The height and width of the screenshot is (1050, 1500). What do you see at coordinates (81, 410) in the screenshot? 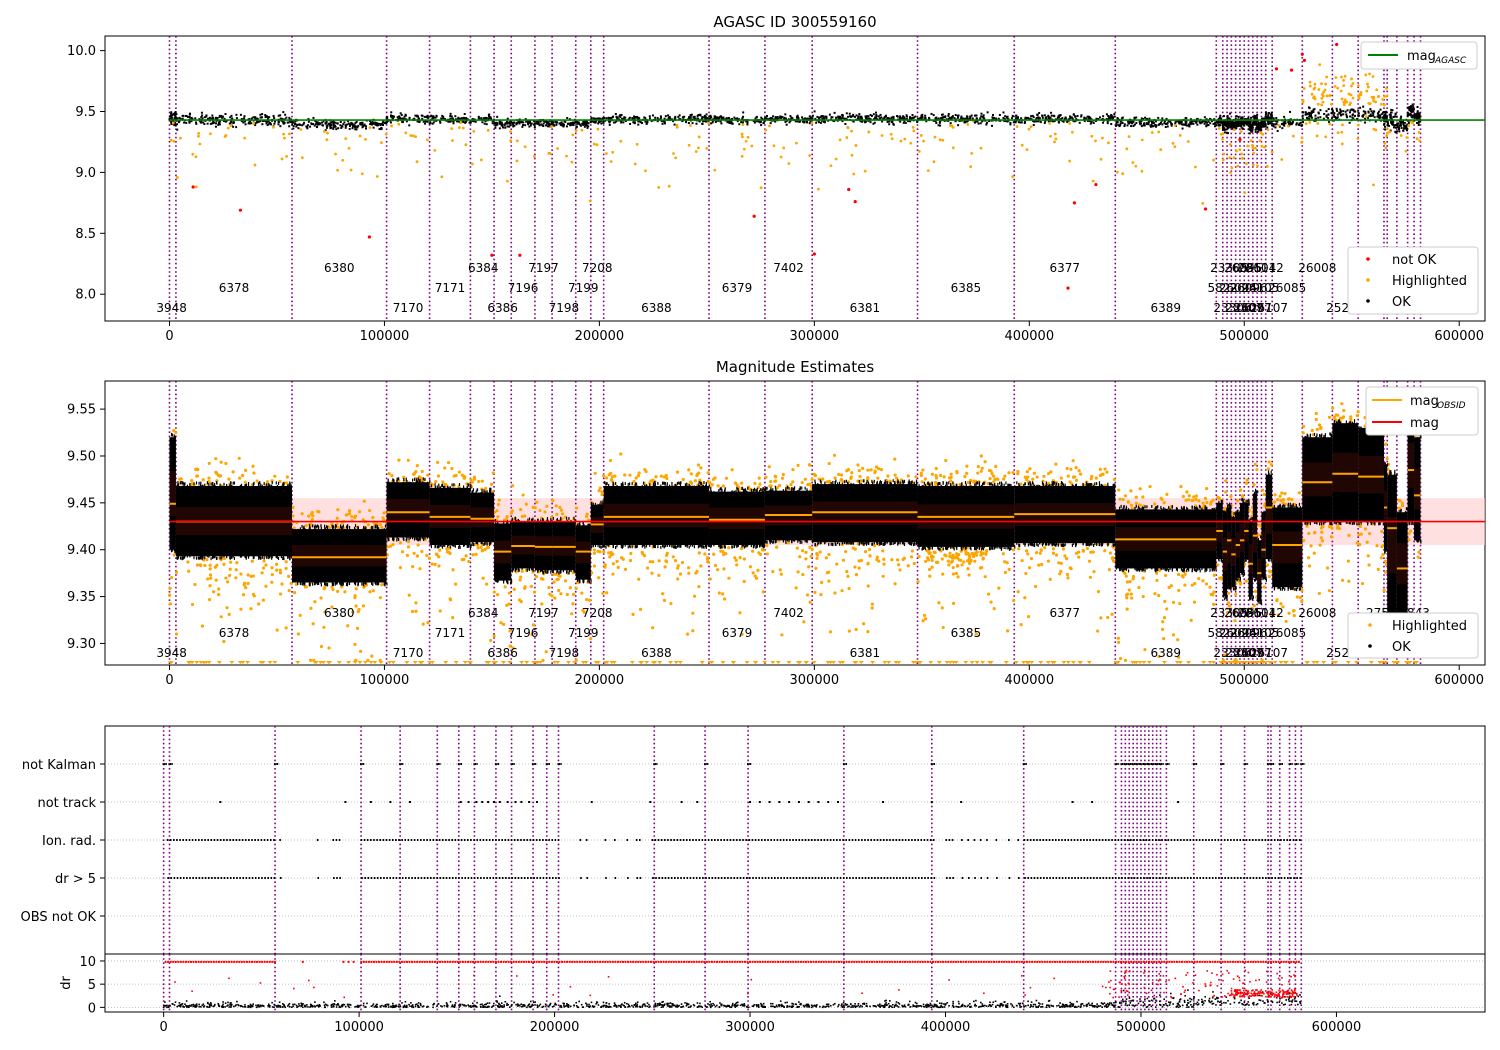
I see `y-tick-label: 9.55` at bounding box center [81, 410].